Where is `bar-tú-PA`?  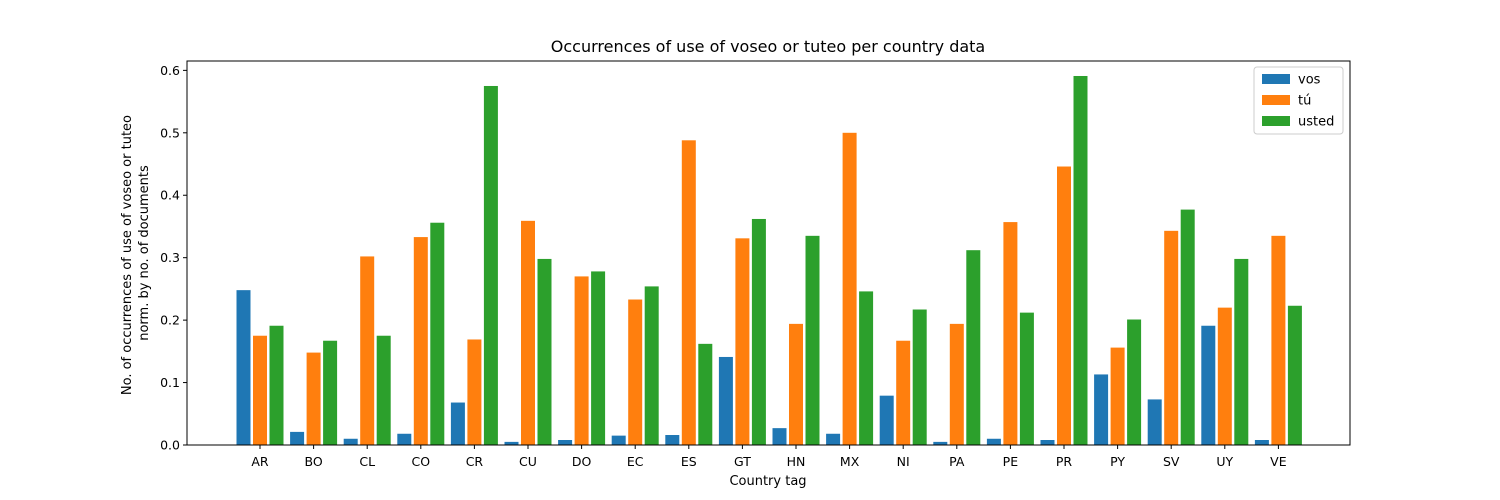 bar-tú-PA is located at coordinates (956, 384).